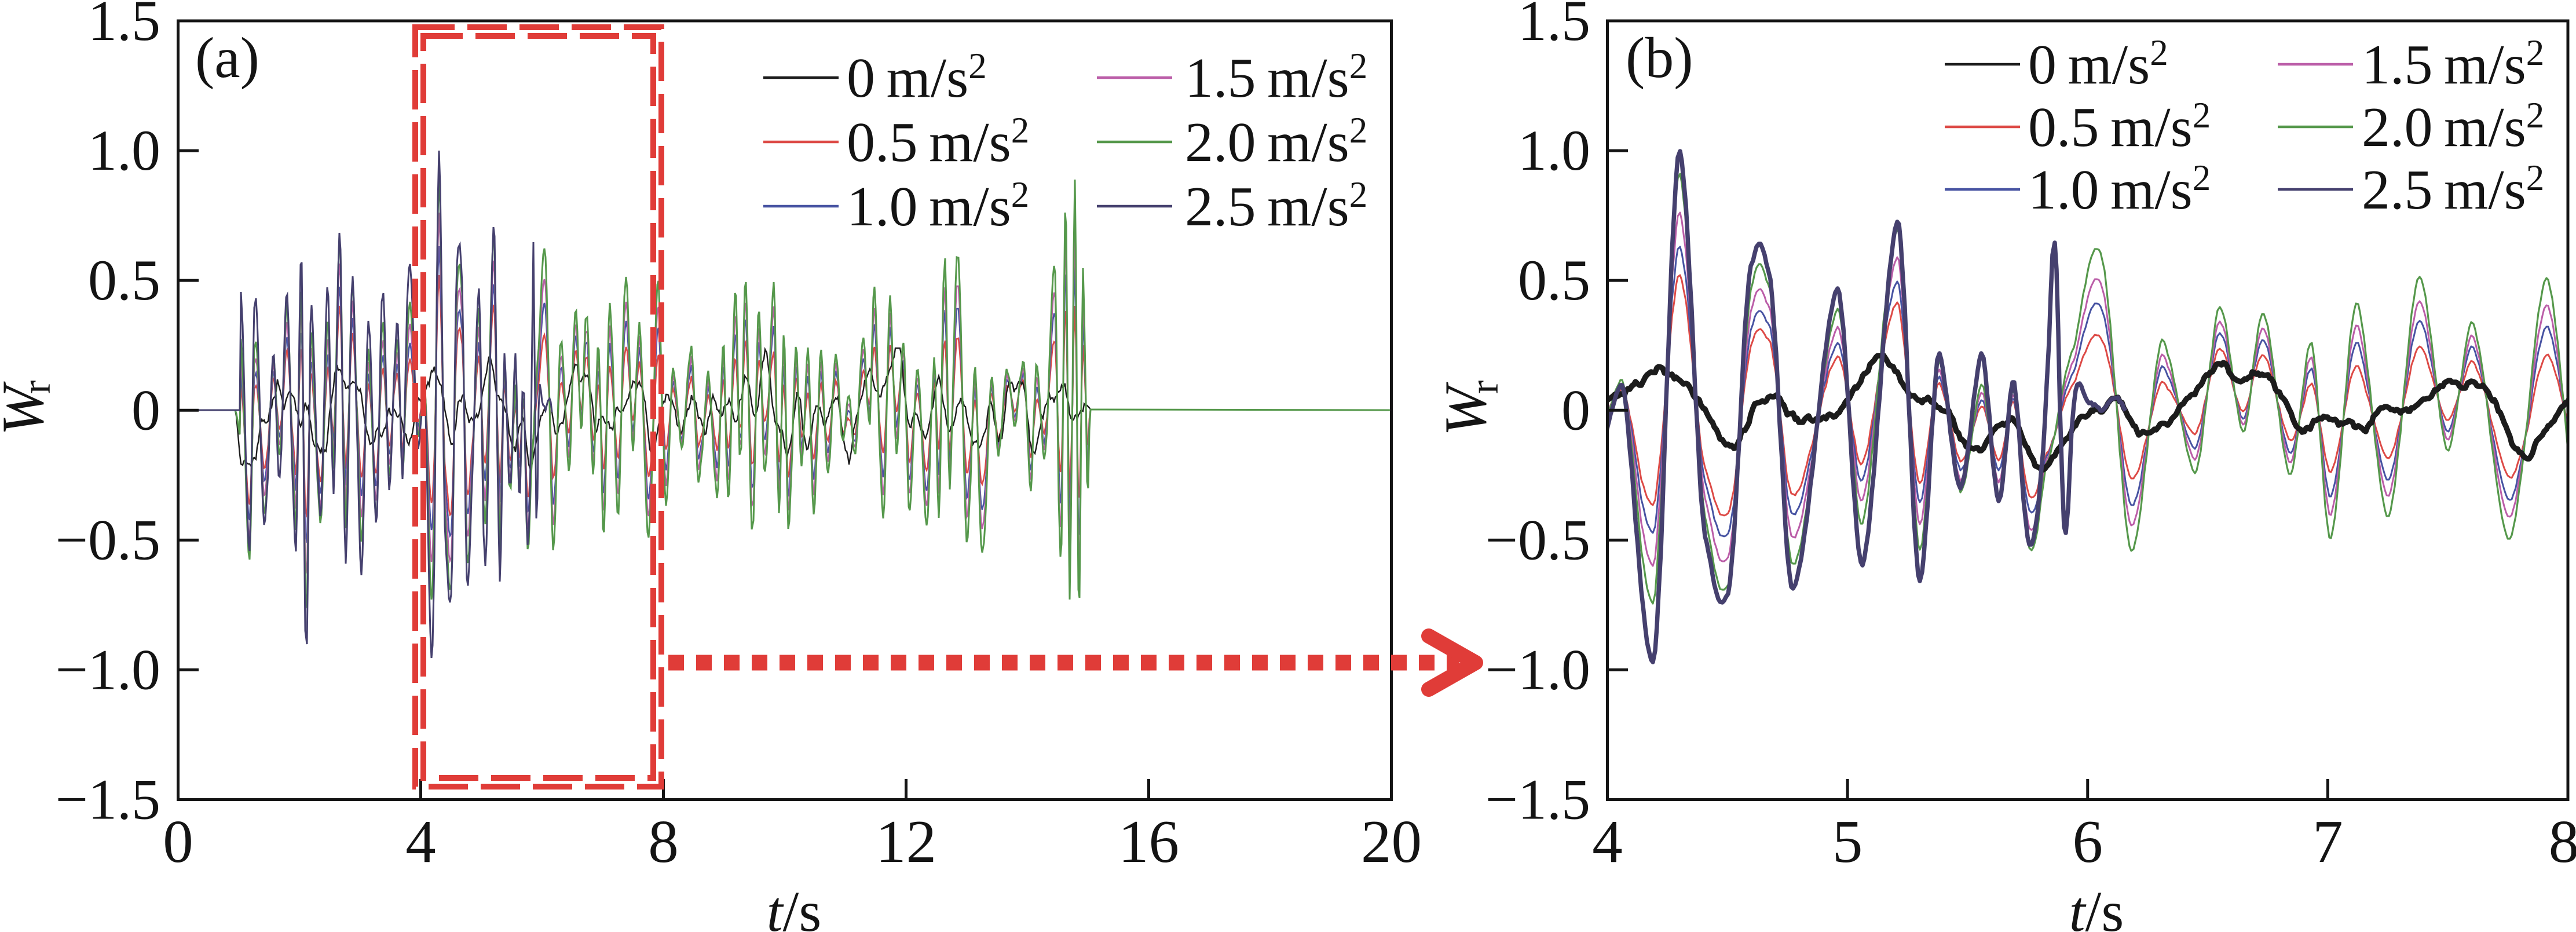 Image resolution: width=2576 pixels, height=932 pixels. Describe the element at coordinates (2088, 841) in the screenshot. I see `svg-text: 6` at that location.